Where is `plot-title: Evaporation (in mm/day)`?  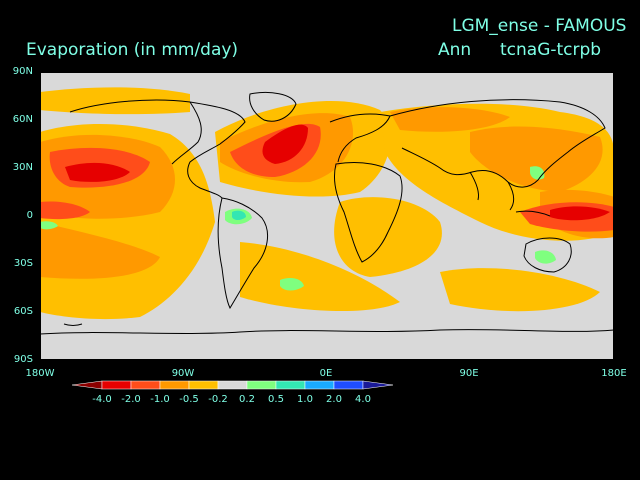
plot-title: Evaporation (in mm/day) is located at coordinates (132, 50).